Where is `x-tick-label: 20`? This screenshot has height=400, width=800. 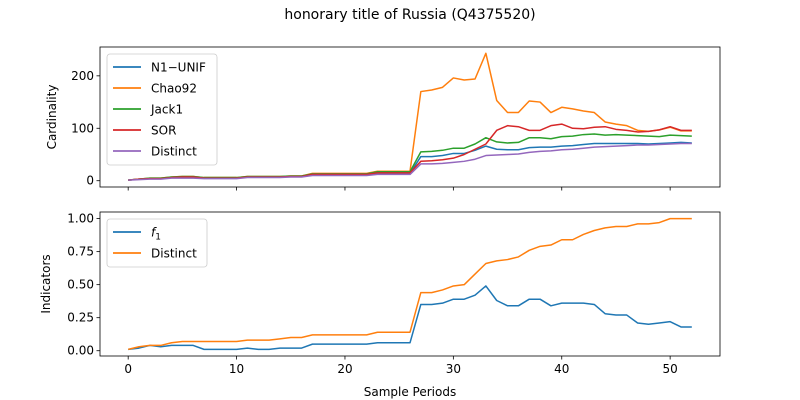 x-tick-label: 20 is located at coordinates (344, 369).